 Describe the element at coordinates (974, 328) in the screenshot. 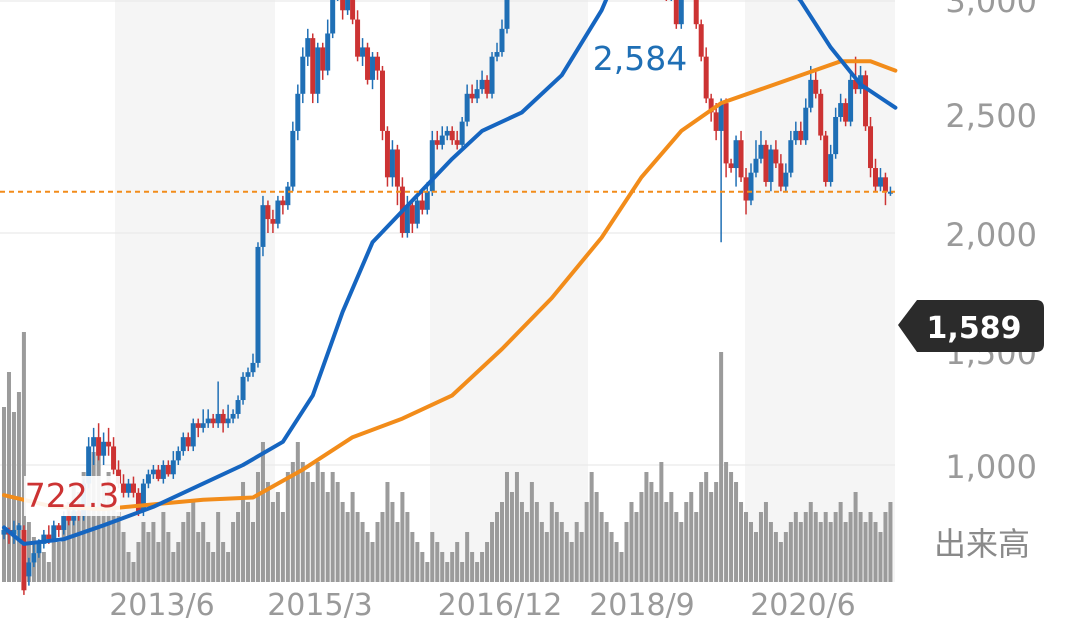

I see `current-price-label: 1,589` at that location.